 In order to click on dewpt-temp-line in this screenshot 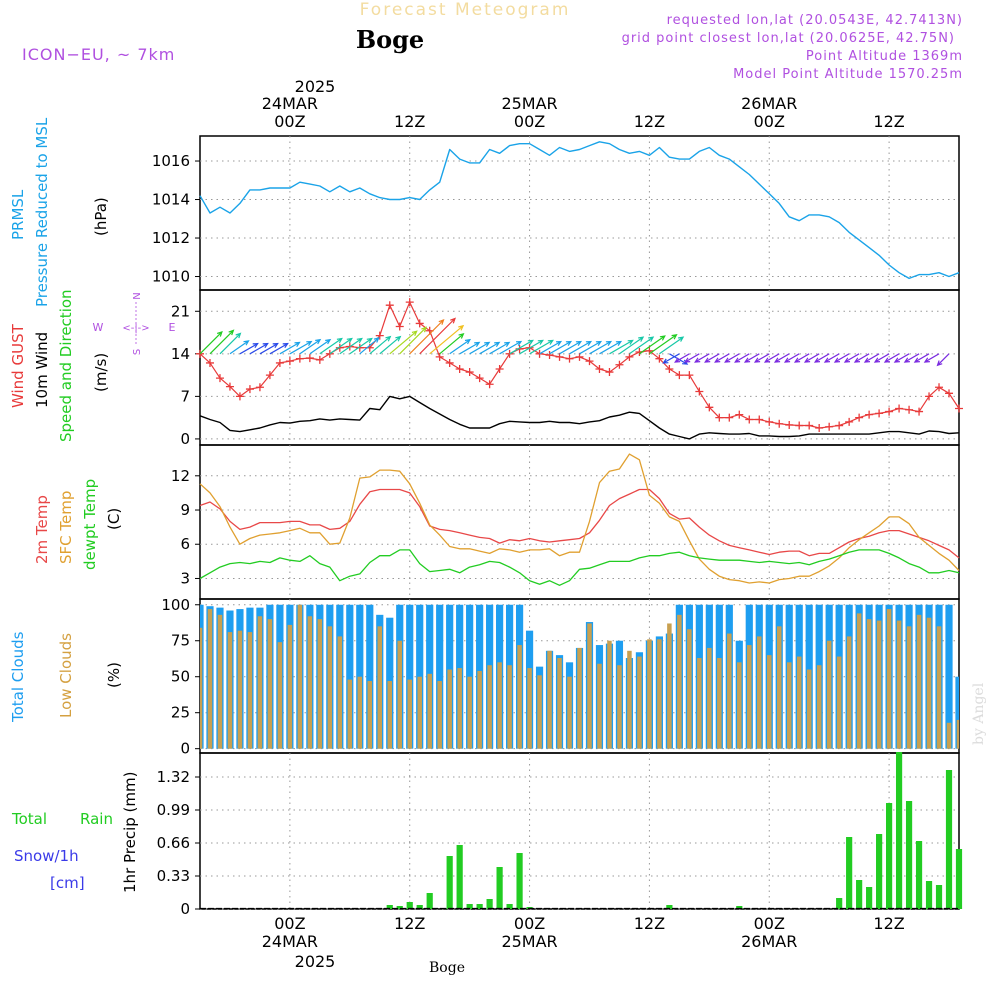, I will do `click(579, 567)`.